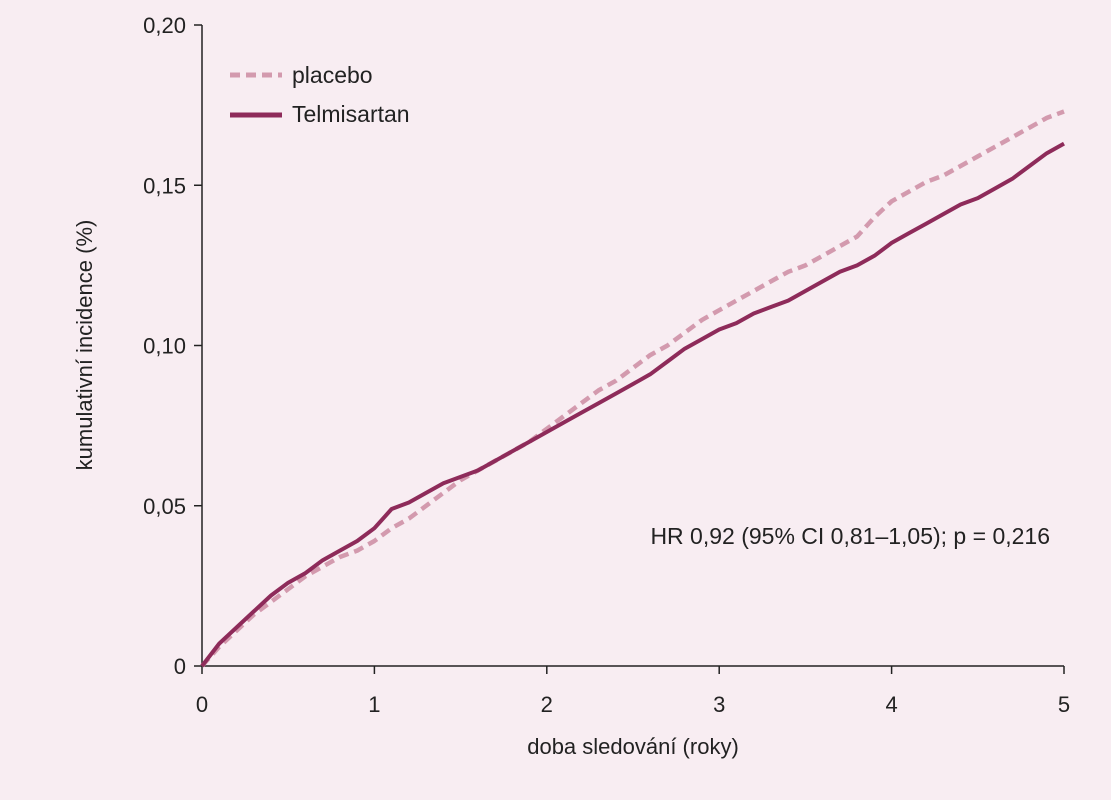  What do you see at coordinates (332, 75) in the screenshot?
I see `legend-label-placebo: placebo` at bounding box center [332, 75].